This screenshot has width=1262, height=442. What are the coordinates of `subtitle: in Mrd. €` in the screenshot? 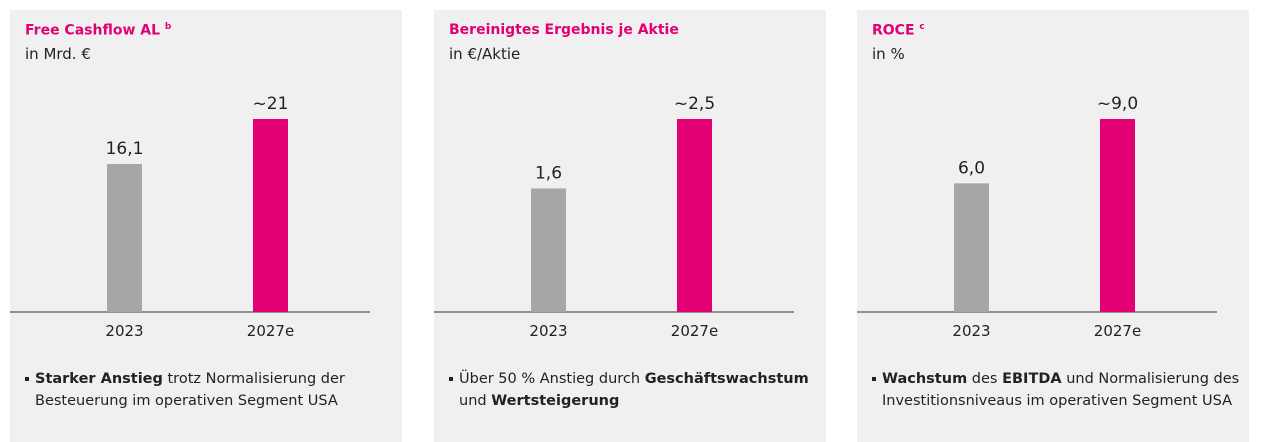 It's located at (58, 54).